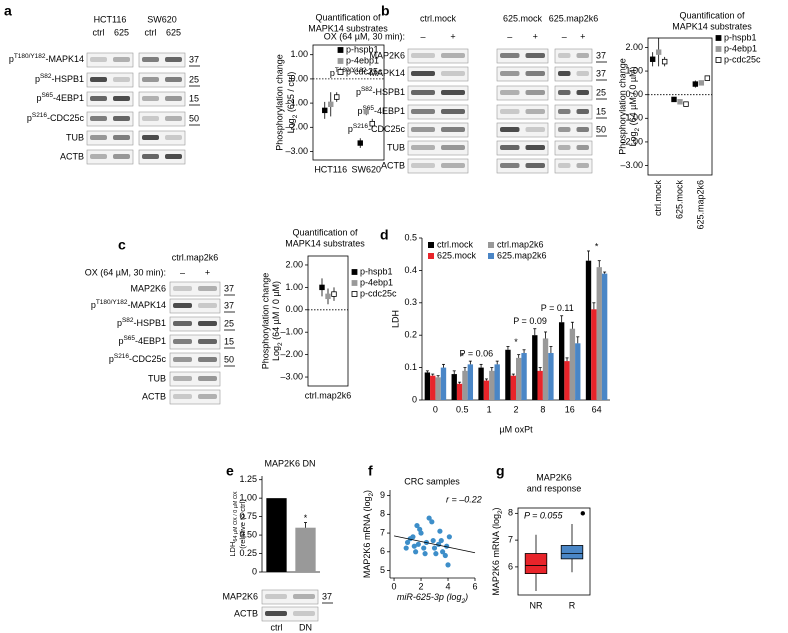 This screenshot has height=633, width=788. Describe the element at coordinates (122, 245) in the screenshot. I see `panel-label: c` at that location.